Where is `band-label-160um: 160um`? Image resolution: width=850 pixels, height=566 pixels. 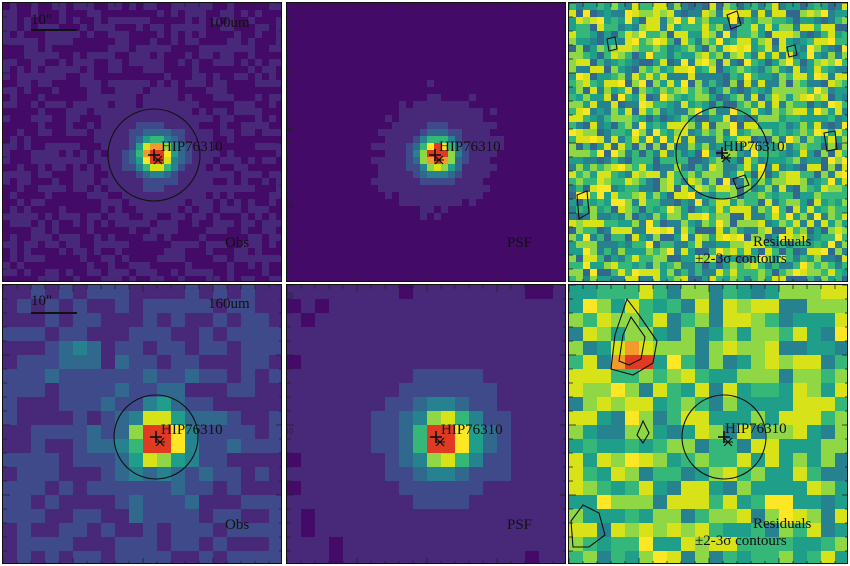
band-label-160um: 160um is located at coordinates (229, 304).